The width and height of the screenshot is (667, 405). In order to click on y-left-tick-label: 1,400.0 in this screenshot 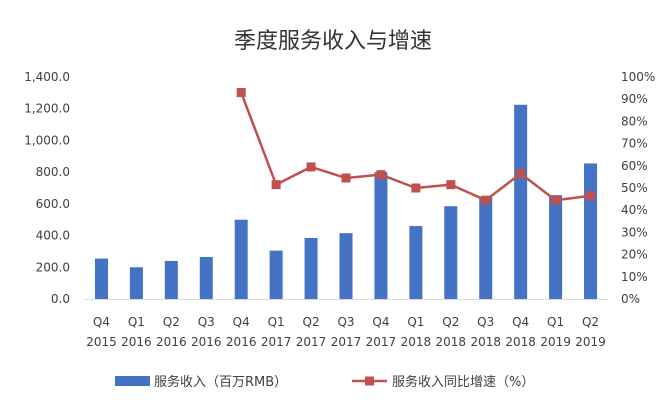, I will do `click(47, 77)`.